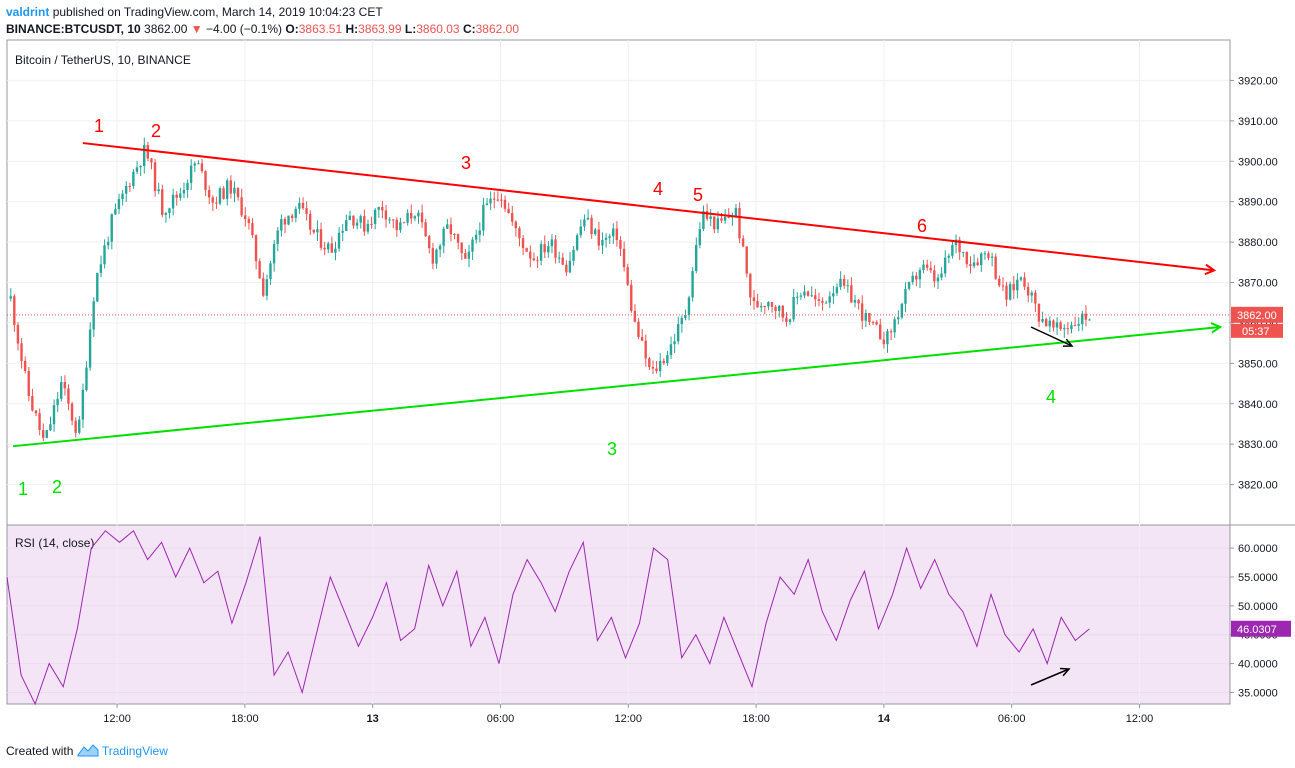 Image resolution: width=1295 pixels, height=768 pixels. Describe the element at coordinates (410, 29) in the screenshot. I see `low-label: L:` at that location.